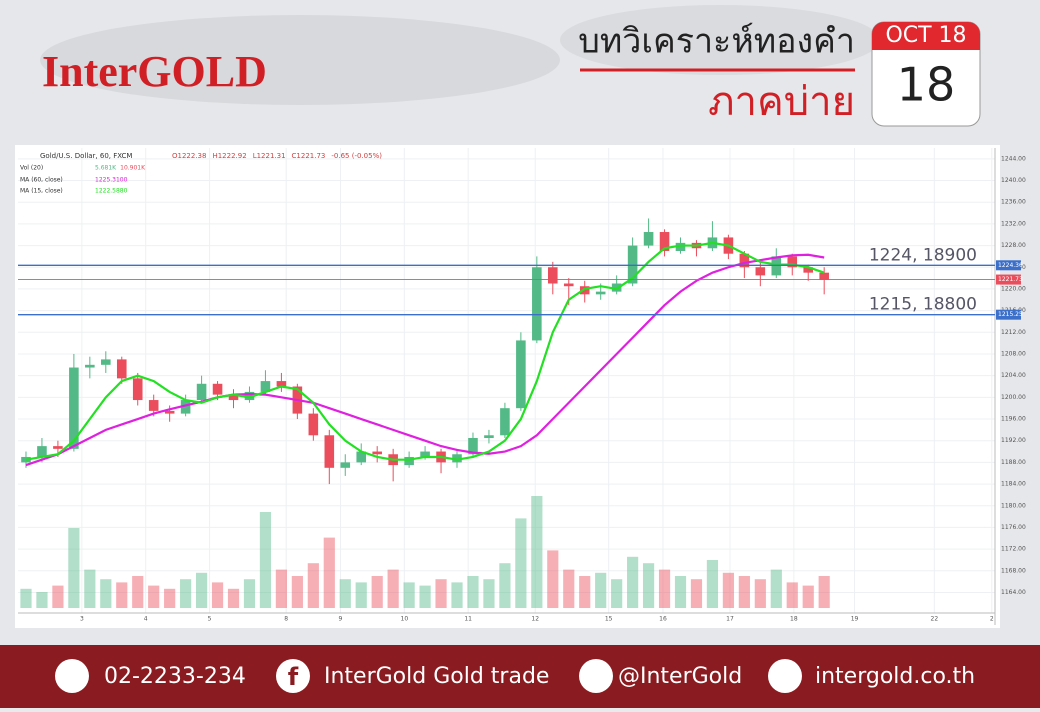 The width and height of the screenshot is (1040, 712). What do you see at coordinates (596, 676) in the screenshot?
I see `line-icon` at bounding box center [596, 676].